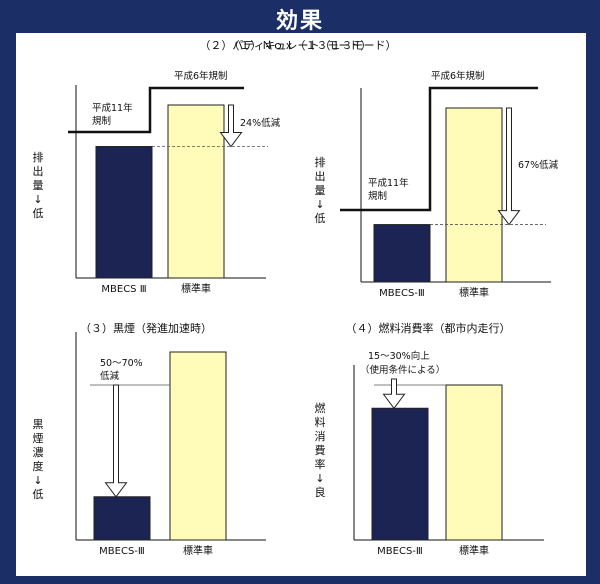 The image size is (600, 584). I want to click on chart-4-improvement-arrow, so click(394, 394).